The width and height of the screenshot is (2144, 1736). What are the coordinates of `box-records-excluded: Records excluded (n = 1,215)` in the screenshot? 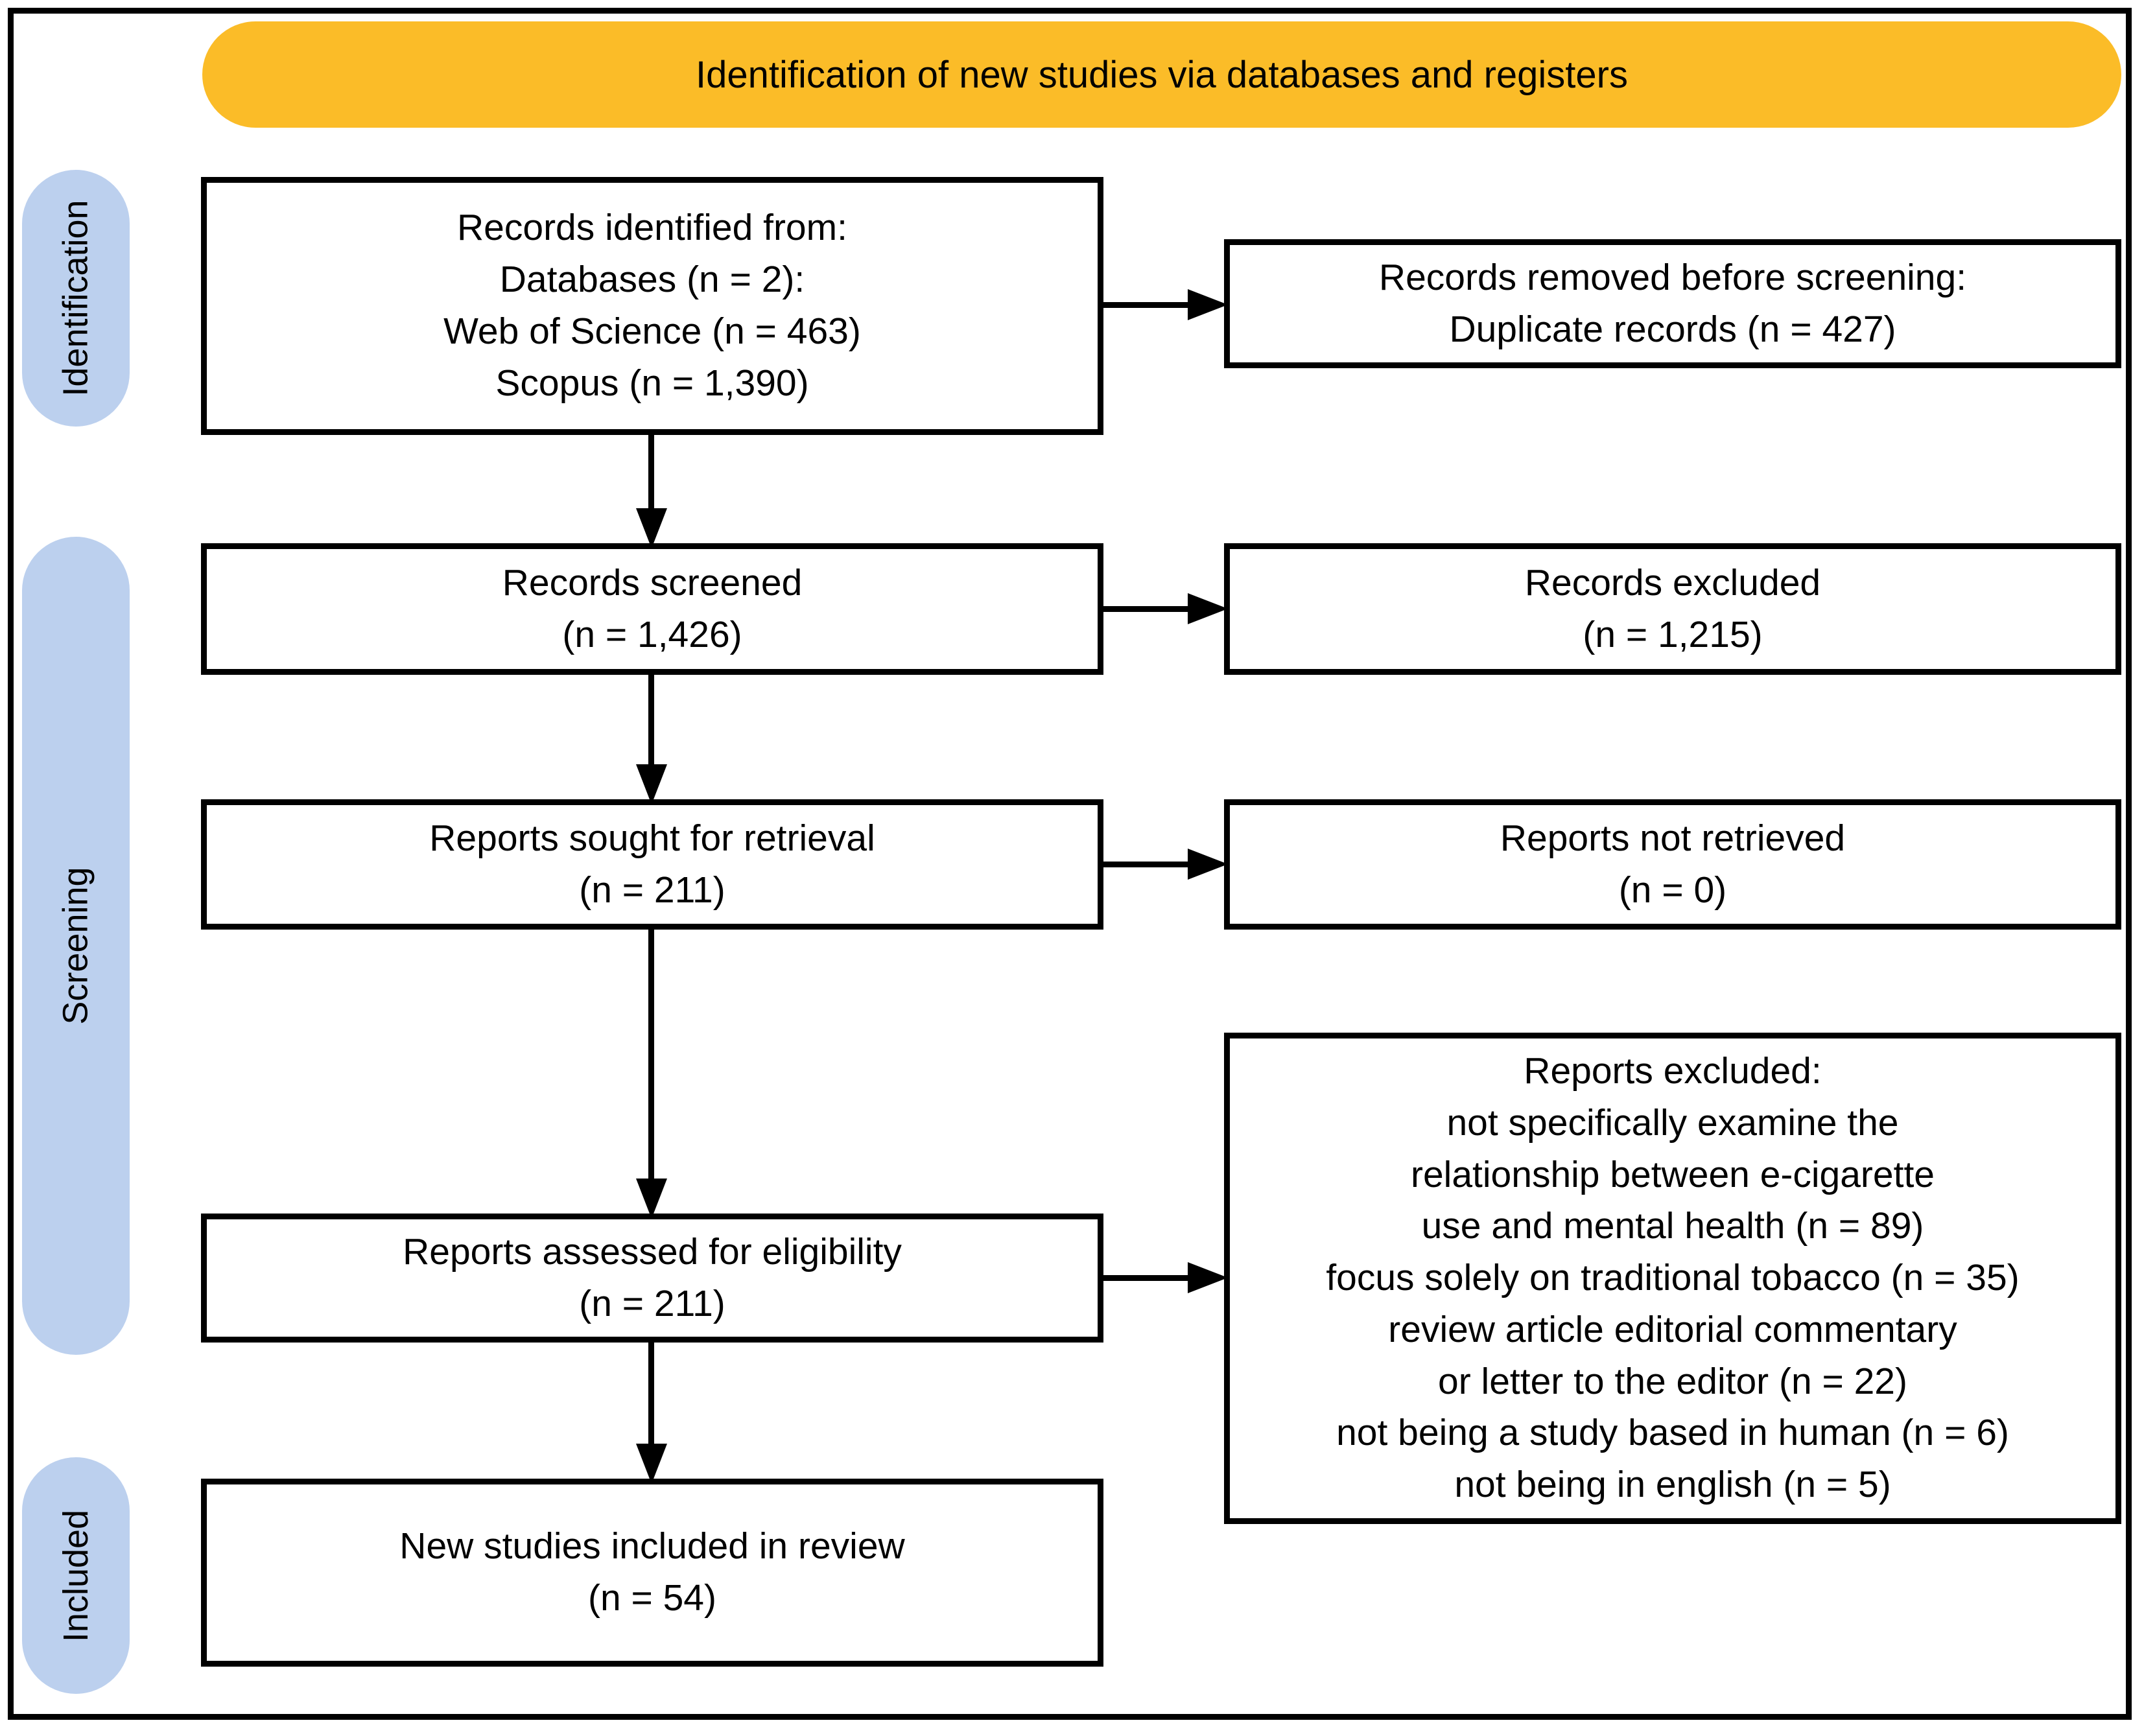 It's located at (1672, 609).